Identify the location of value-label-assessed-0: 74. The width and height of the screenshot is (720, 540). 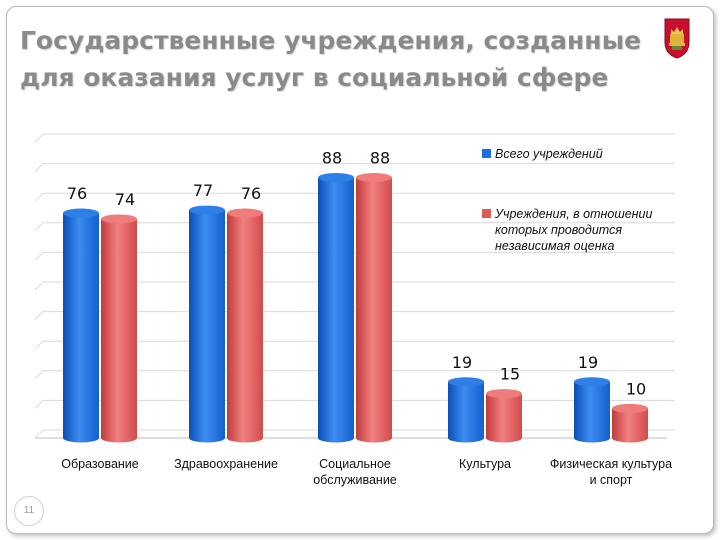
(125, 199).